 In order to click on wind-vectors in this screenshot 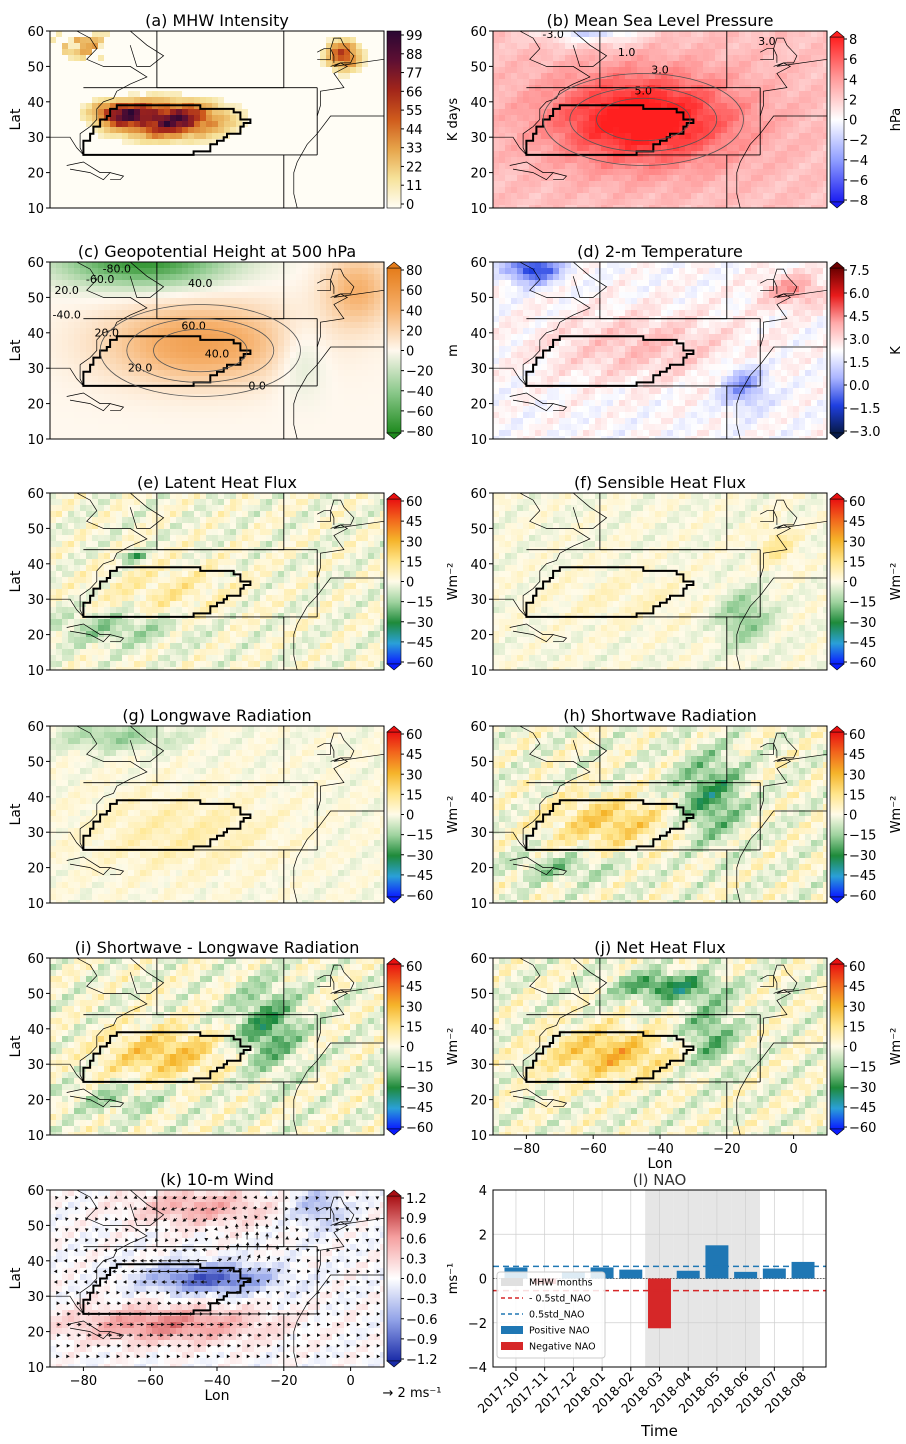, I will do `click(217, 1277)`.